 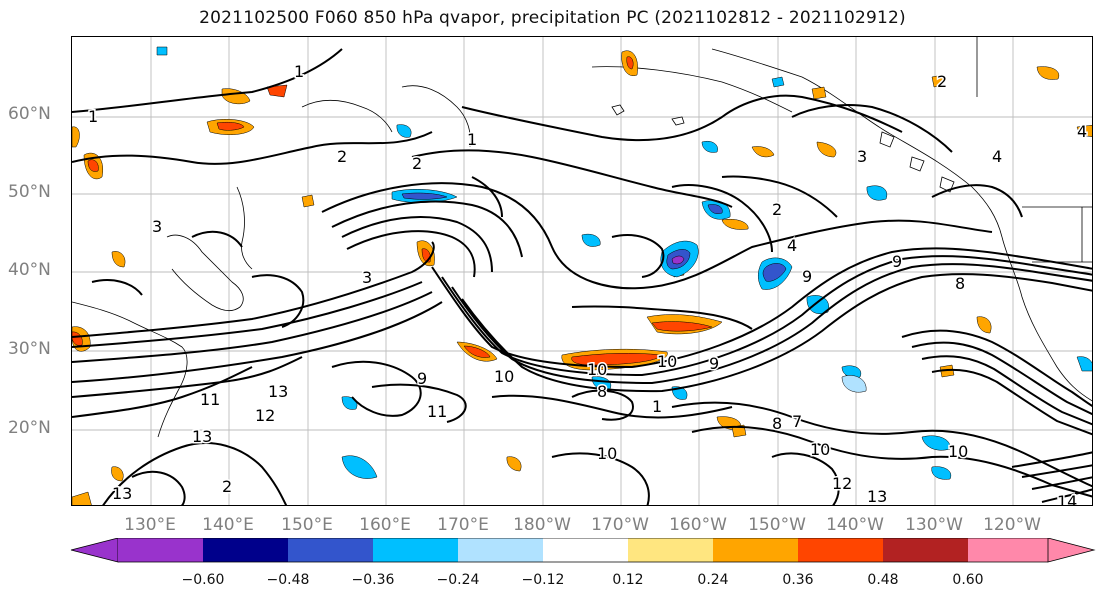 I want to click on lon-label: 160°E, so click(x=385, y=525).